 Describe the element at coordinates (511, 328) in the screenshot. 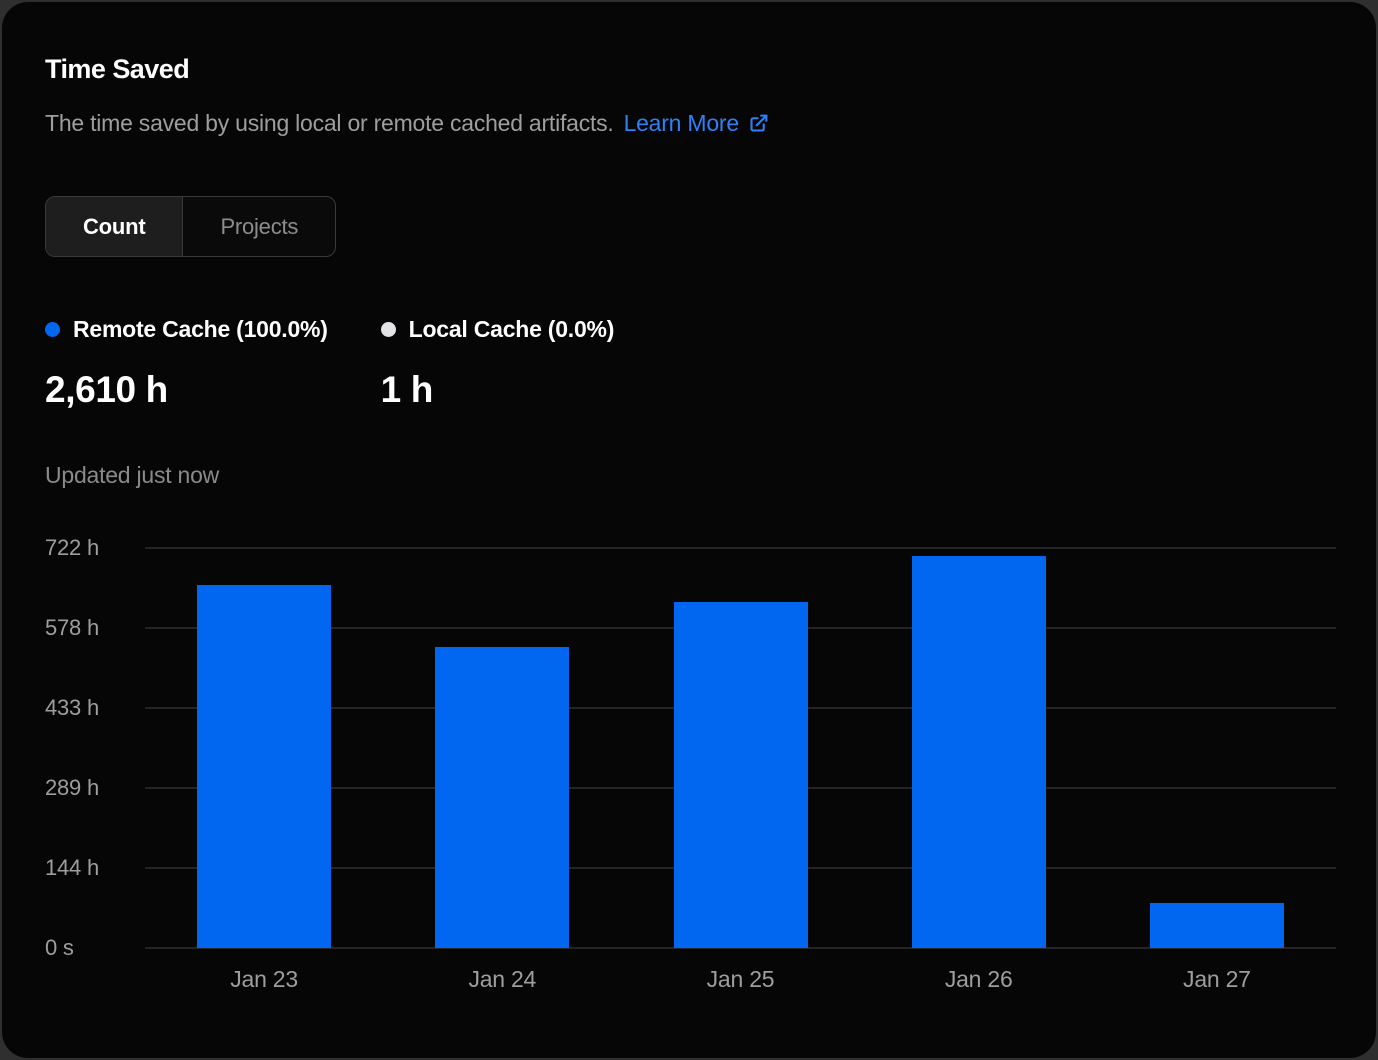

I see `legend-label: Local Cache (0.0%)` at that location.